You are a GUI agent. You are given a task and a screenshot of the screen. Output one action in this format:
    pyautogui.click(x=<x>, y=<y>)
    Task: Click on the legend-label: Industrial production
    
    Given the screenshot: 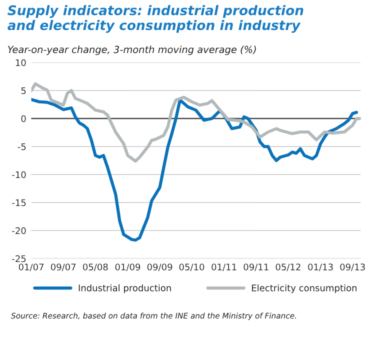 What is the action you would take?
    pyautogui.click(x=124, y=289)
    